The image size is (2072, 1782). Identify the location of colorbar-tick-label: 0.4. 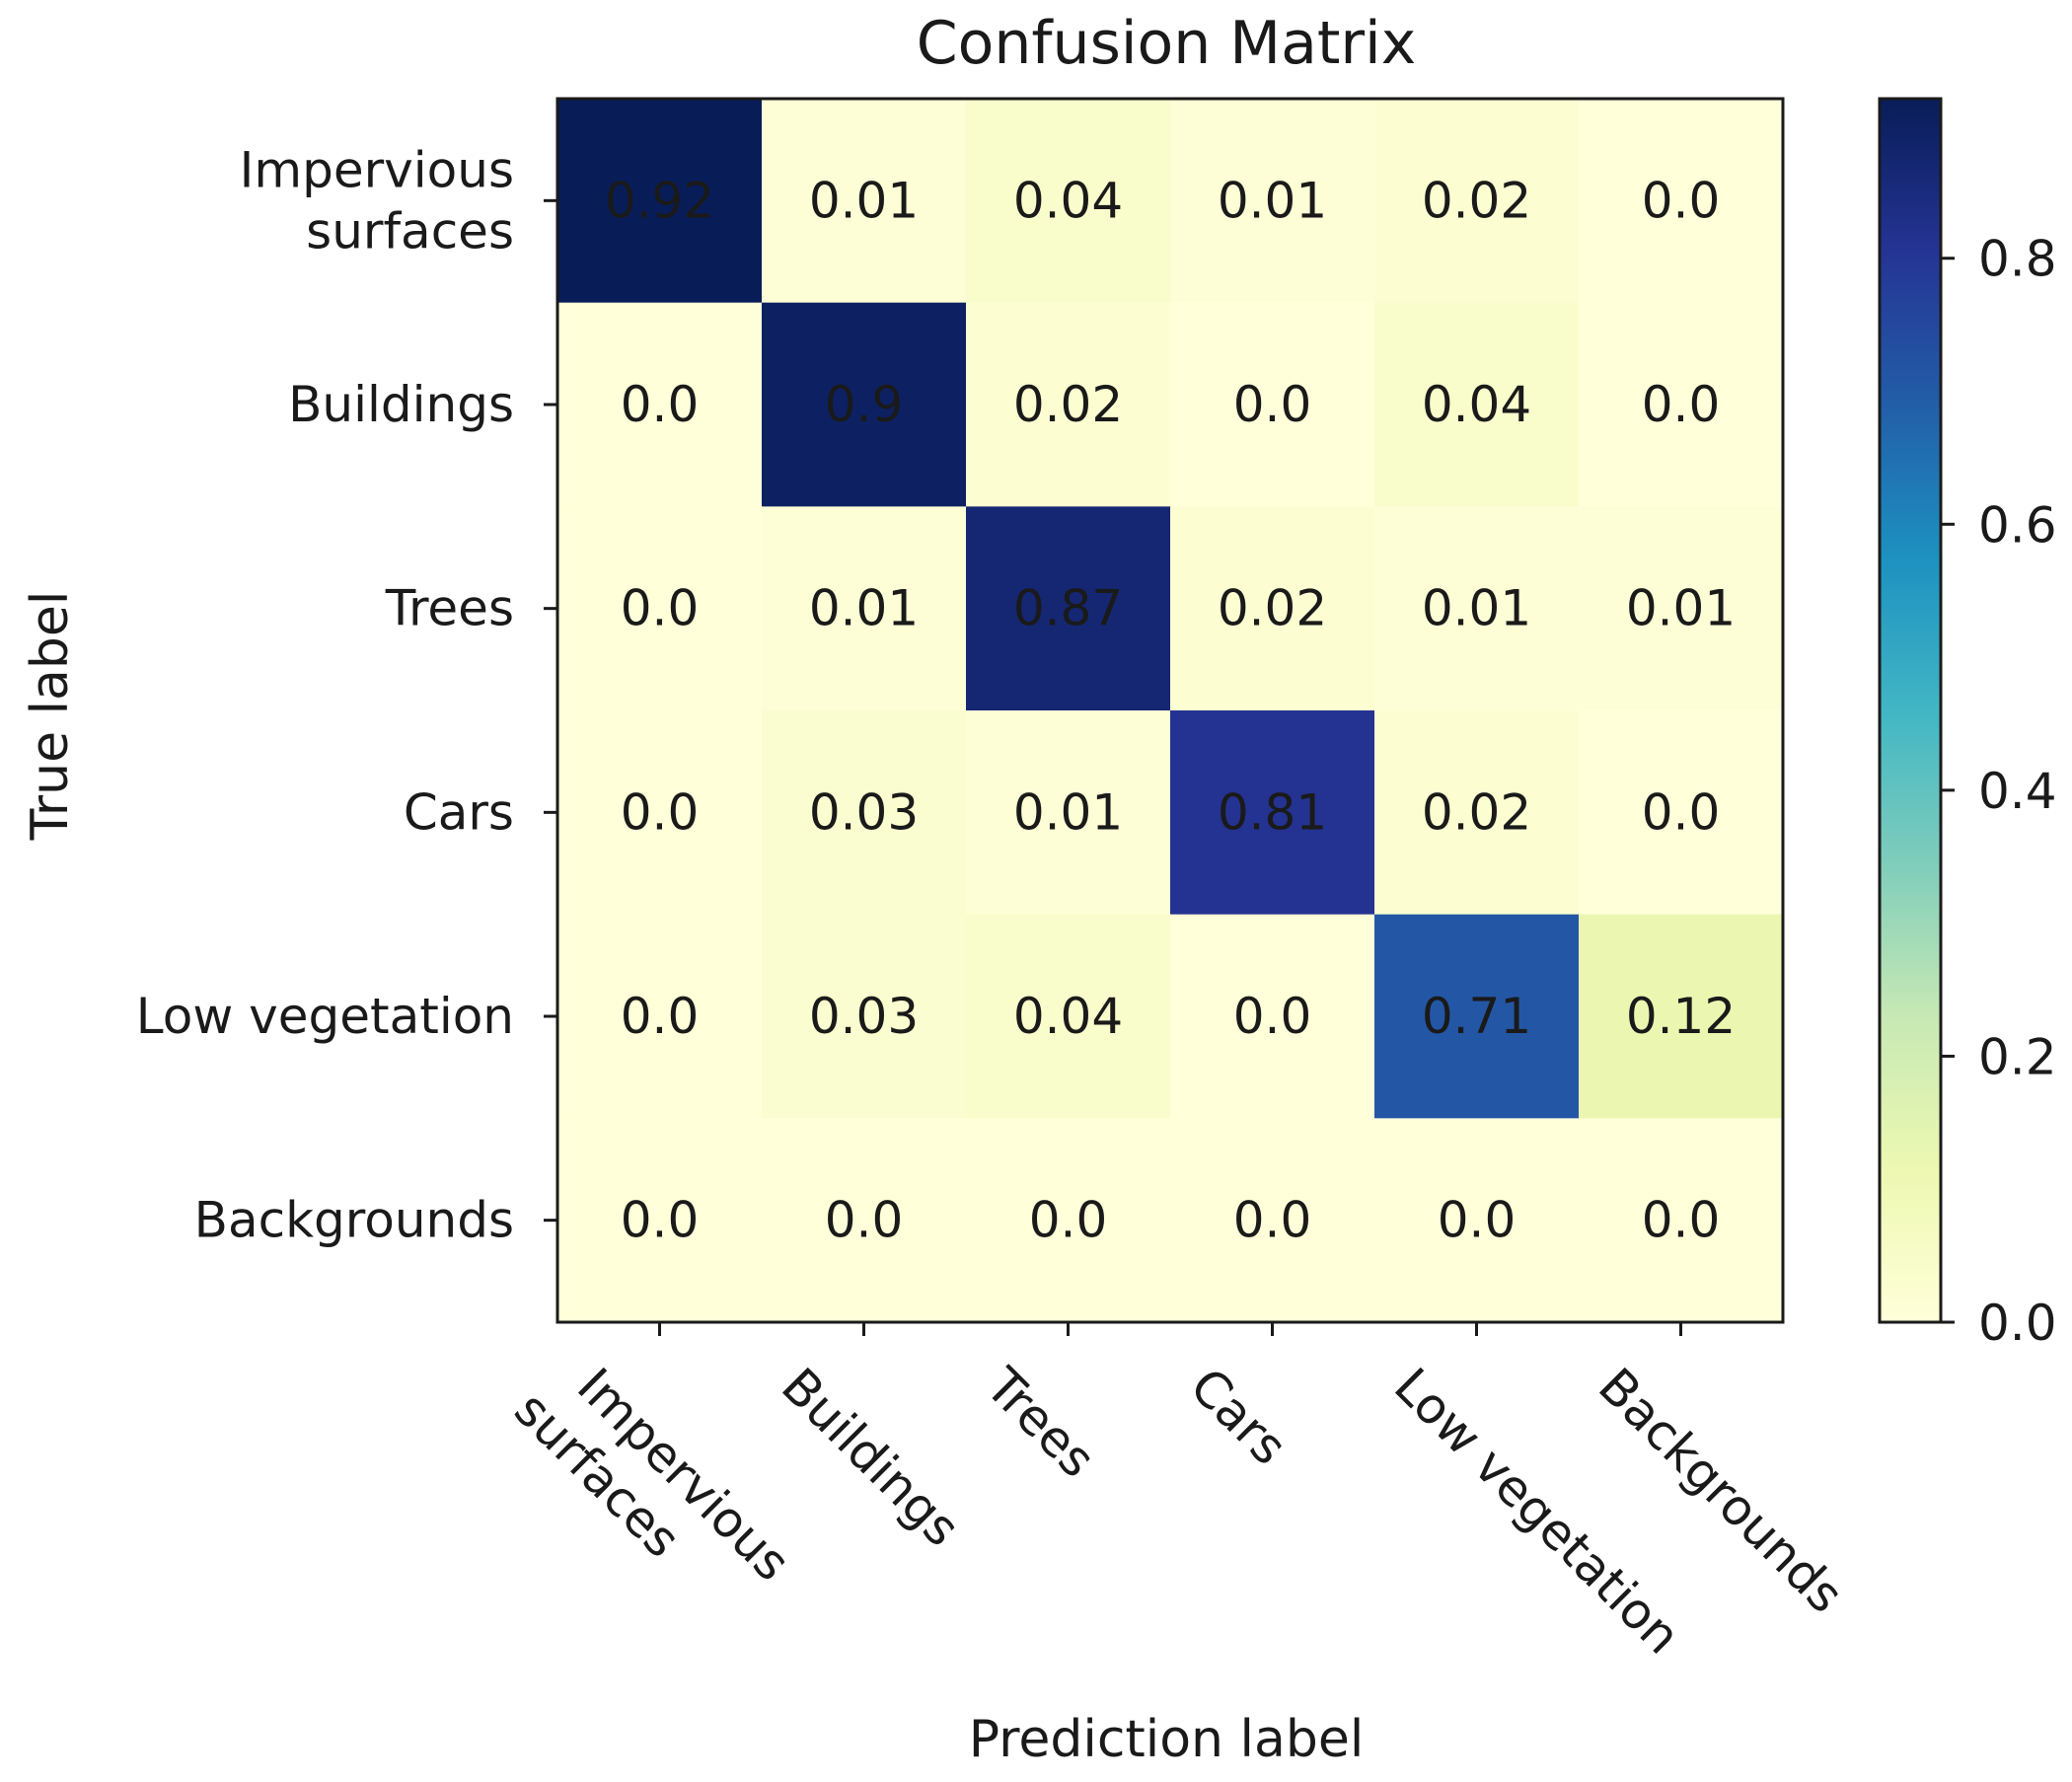
(2018, 791).